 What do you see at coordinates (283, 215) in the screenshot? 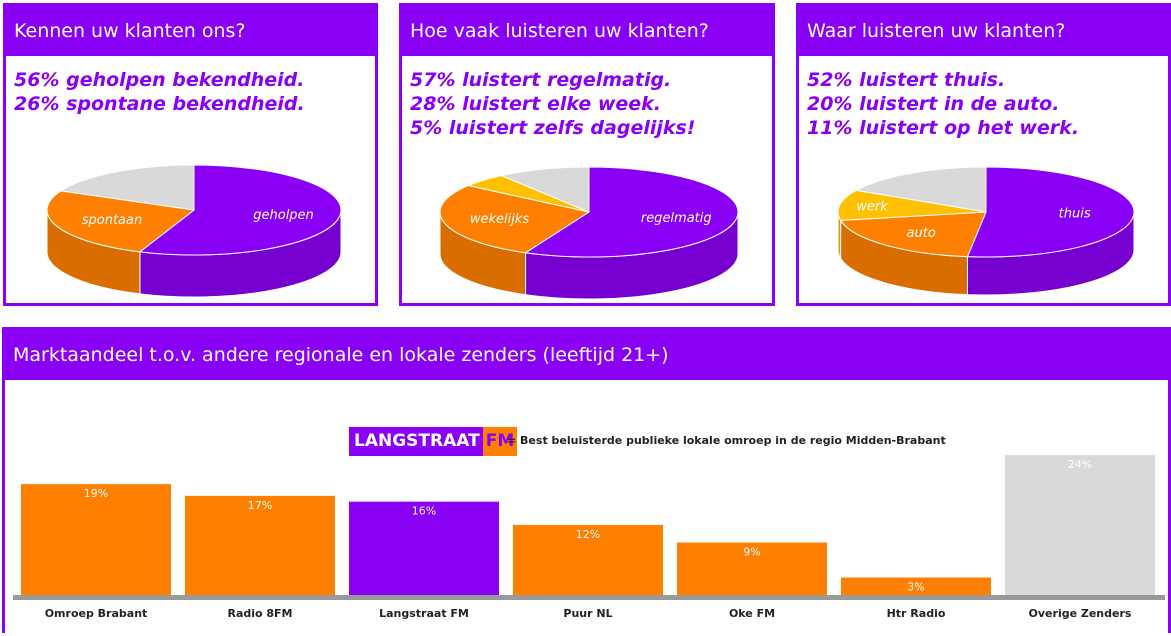
I see `pie-slice-label: geholpen` at bounding box center [283, 215].